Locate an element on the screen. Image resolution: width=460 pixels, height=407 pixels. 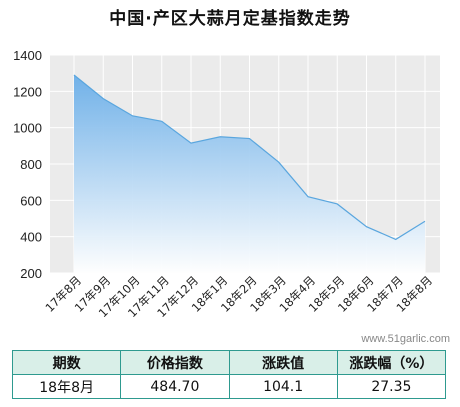
header-period: 期数 is located at coordinates (66, 362).